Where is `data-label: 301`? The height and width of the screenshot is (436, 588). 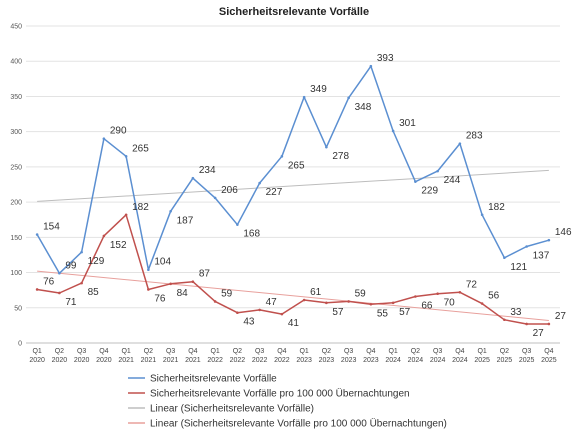
data-label: 301 is located at coordinates (407, 123).